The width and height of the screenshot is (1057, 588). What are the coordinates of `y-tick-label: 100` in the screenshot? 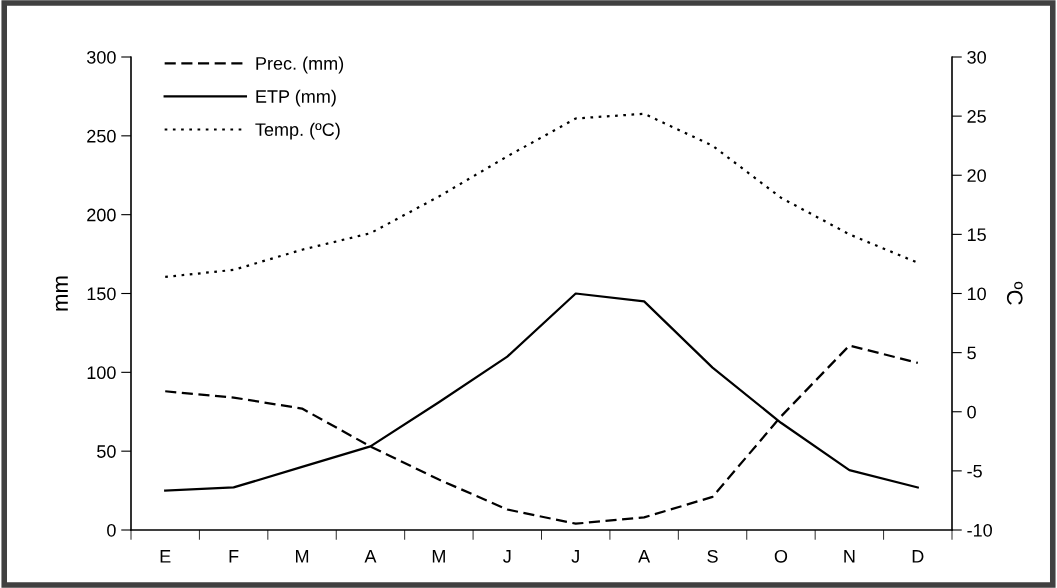 It's located at (101, 373).